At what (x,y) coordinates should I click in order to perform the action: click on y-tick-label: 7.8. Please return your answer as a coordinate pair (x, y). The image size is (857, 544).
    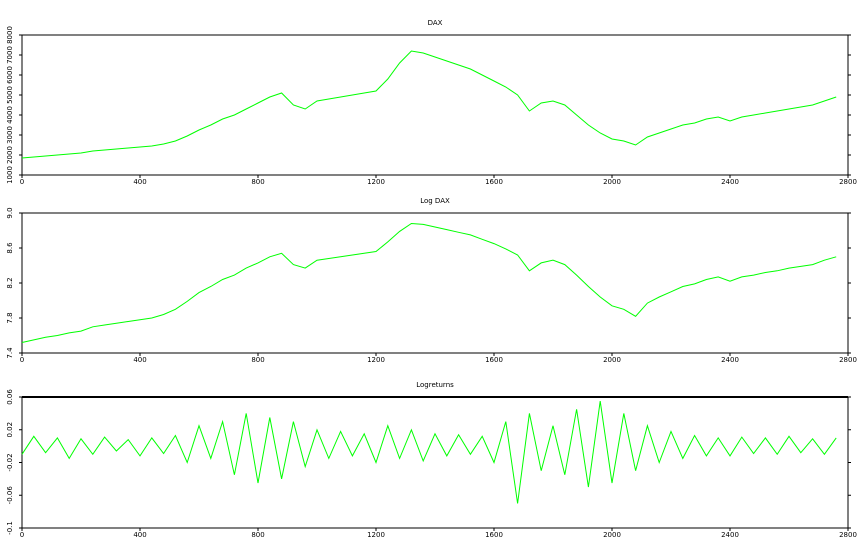
    Looking at the image, I should click on (10, 317).